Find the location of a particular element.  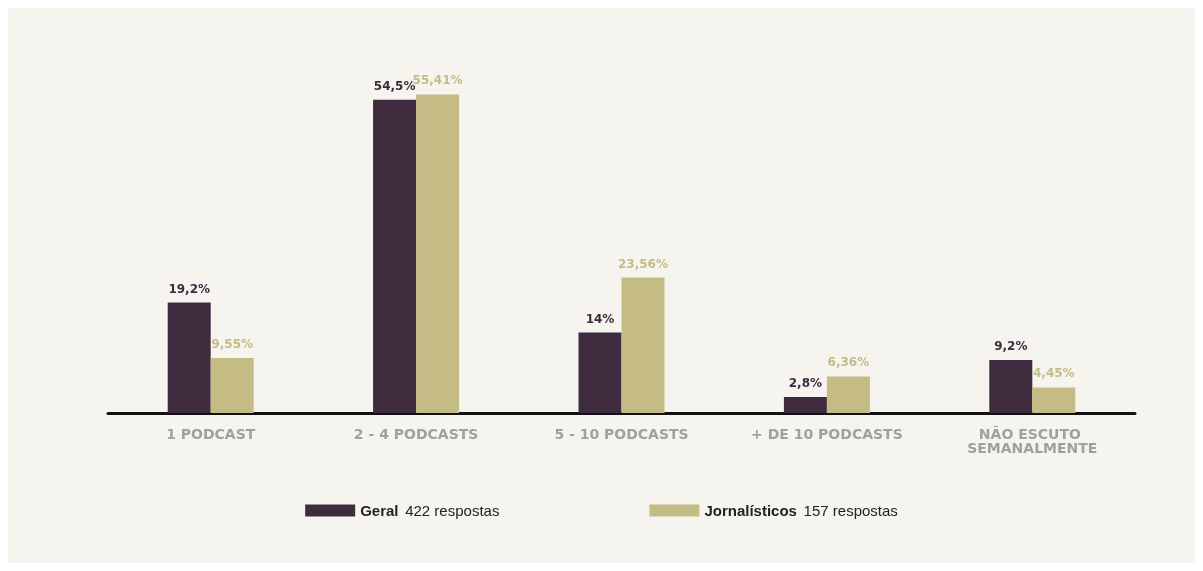

legend-label: Geral 422 respostas is located at coordinates (430, 510).